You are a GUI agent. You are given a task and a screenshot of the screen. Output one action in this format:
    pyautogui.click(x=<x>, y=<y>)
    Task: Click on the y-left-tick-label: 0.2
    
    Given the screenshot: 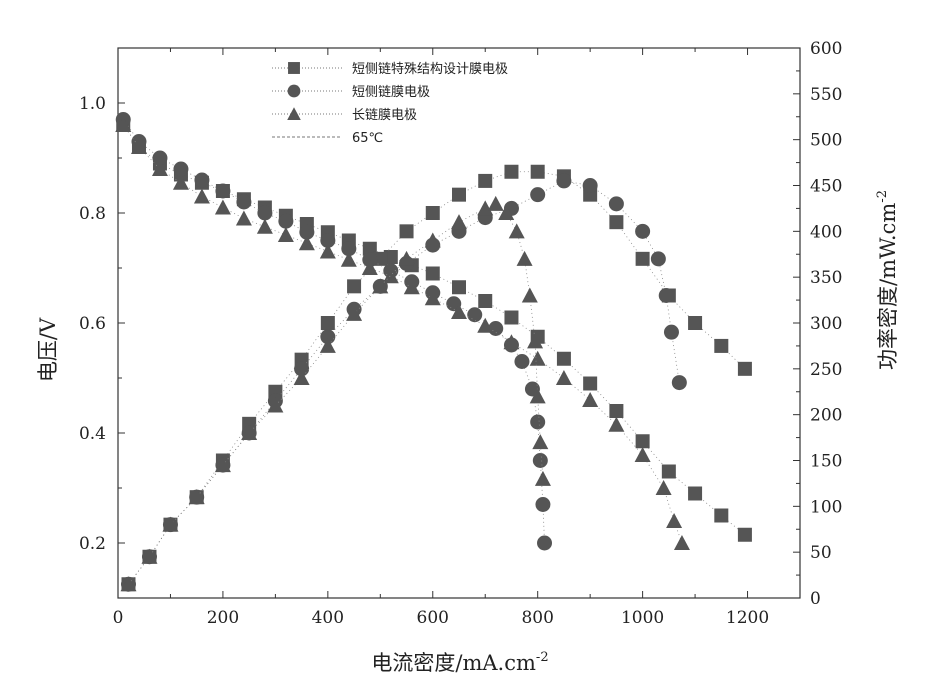 What is the action you would take?
    pyautogui.click(x=92, y=544)
    